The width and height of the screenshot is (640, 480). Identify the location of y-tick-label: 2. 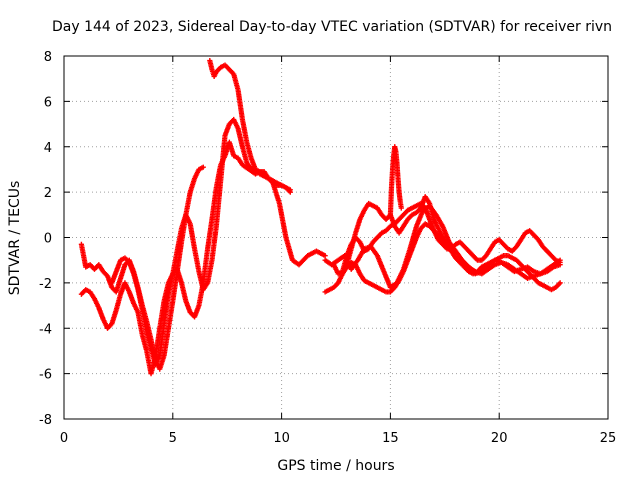
(48, 193).